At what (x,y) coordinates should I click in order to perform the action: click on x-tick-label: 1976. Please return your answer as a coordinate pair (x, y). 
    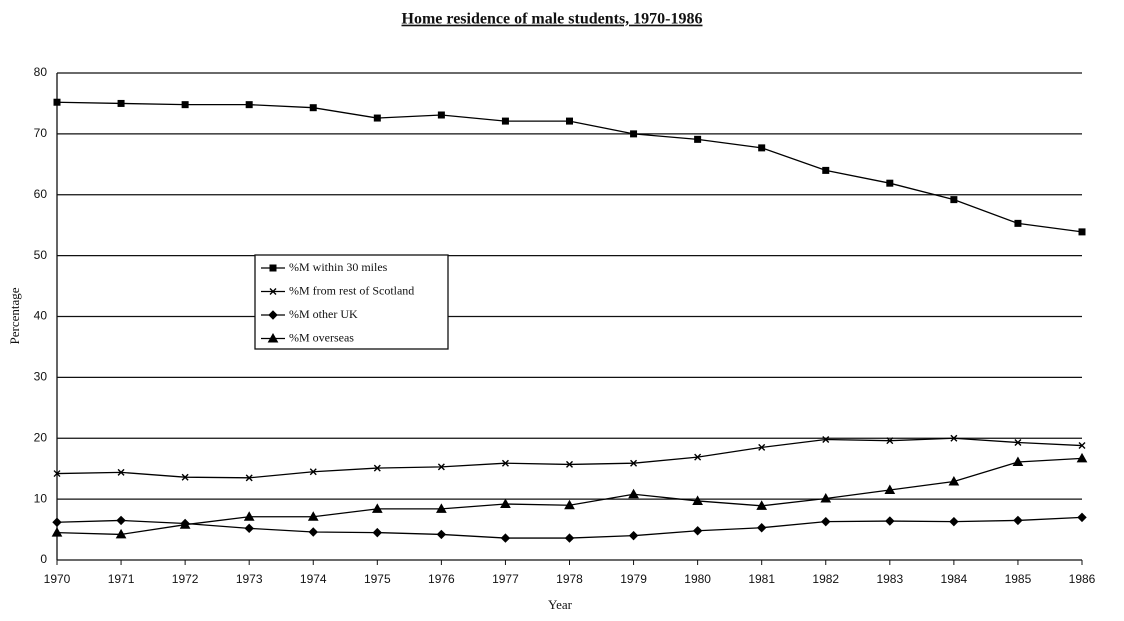
    Looking at the image, I should click on (441, 579).